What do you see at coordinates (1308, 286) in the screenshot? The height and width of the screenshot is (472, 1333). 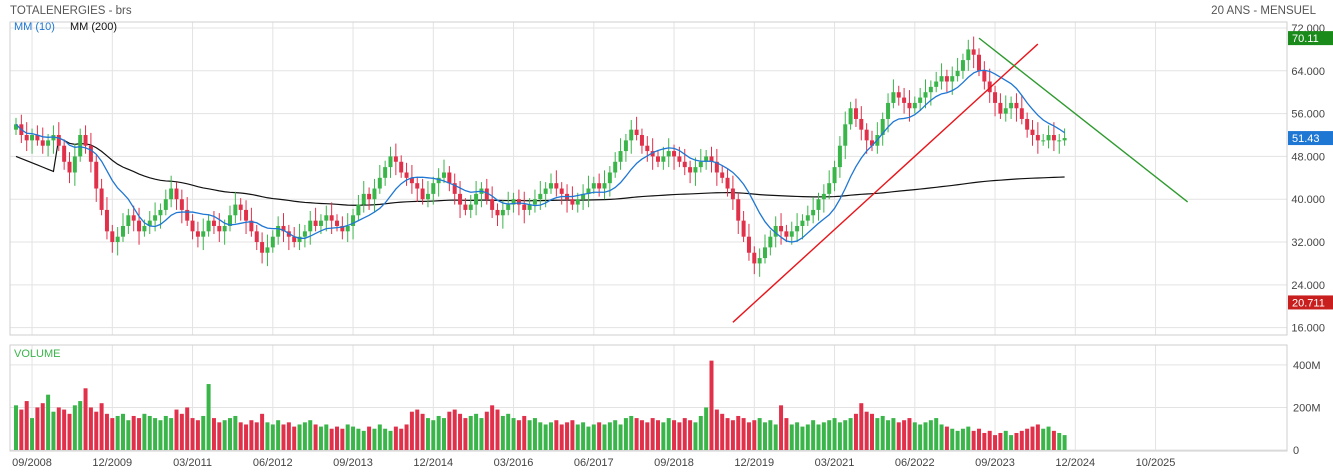 I see `price-tick-label: 24.000` at bounding box center [1308, 286].